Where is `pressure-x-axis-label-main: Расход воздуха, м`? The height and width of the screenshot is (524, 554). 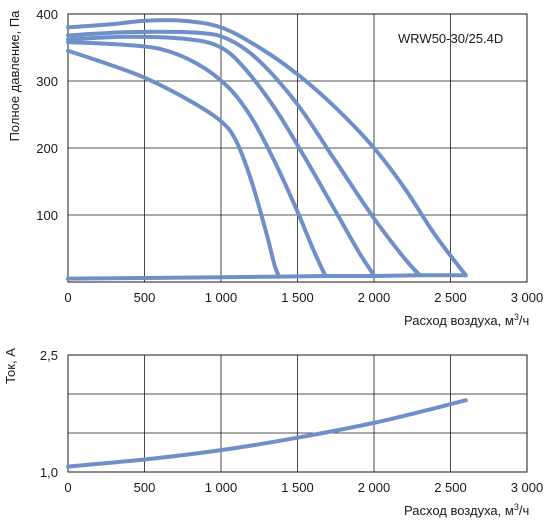
pressure-x-axis-label-main: Расход воздуха, м is located at coordinates (459, 320).